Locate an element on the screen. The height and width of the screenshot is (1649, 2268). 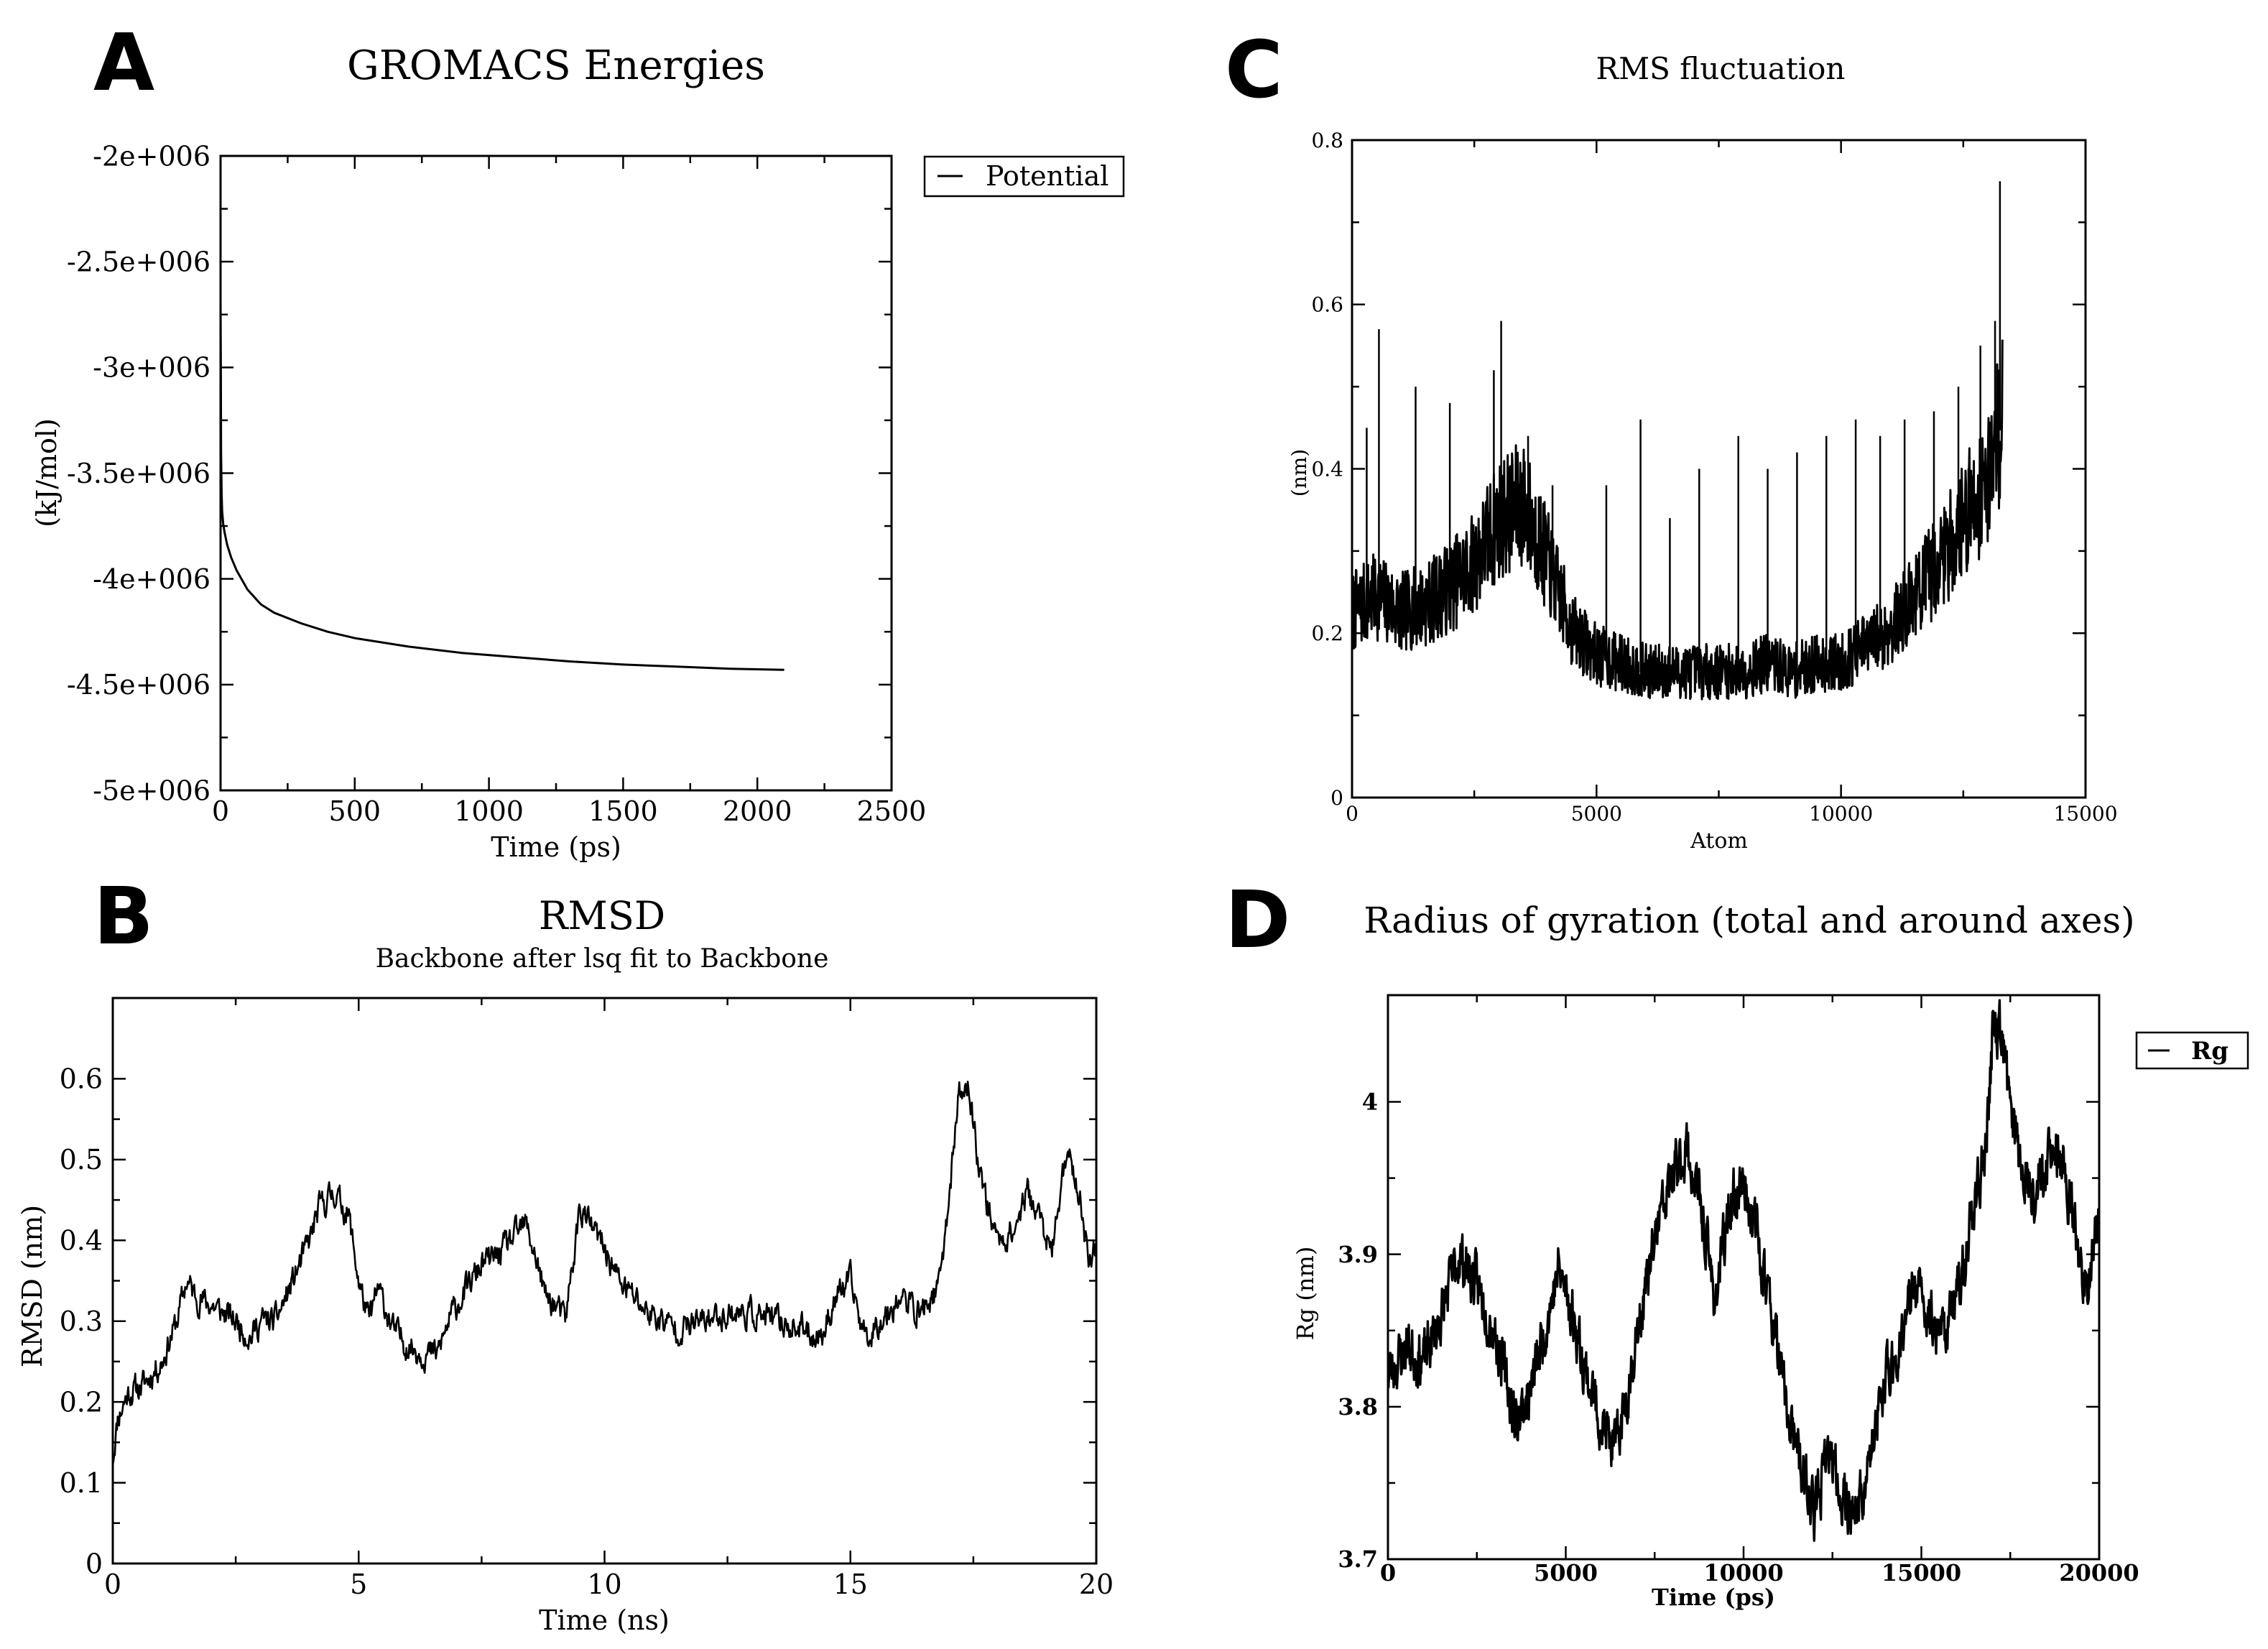
panel-d-x-axis-label: Time (ps) is located at coordinates (1713, 1597).